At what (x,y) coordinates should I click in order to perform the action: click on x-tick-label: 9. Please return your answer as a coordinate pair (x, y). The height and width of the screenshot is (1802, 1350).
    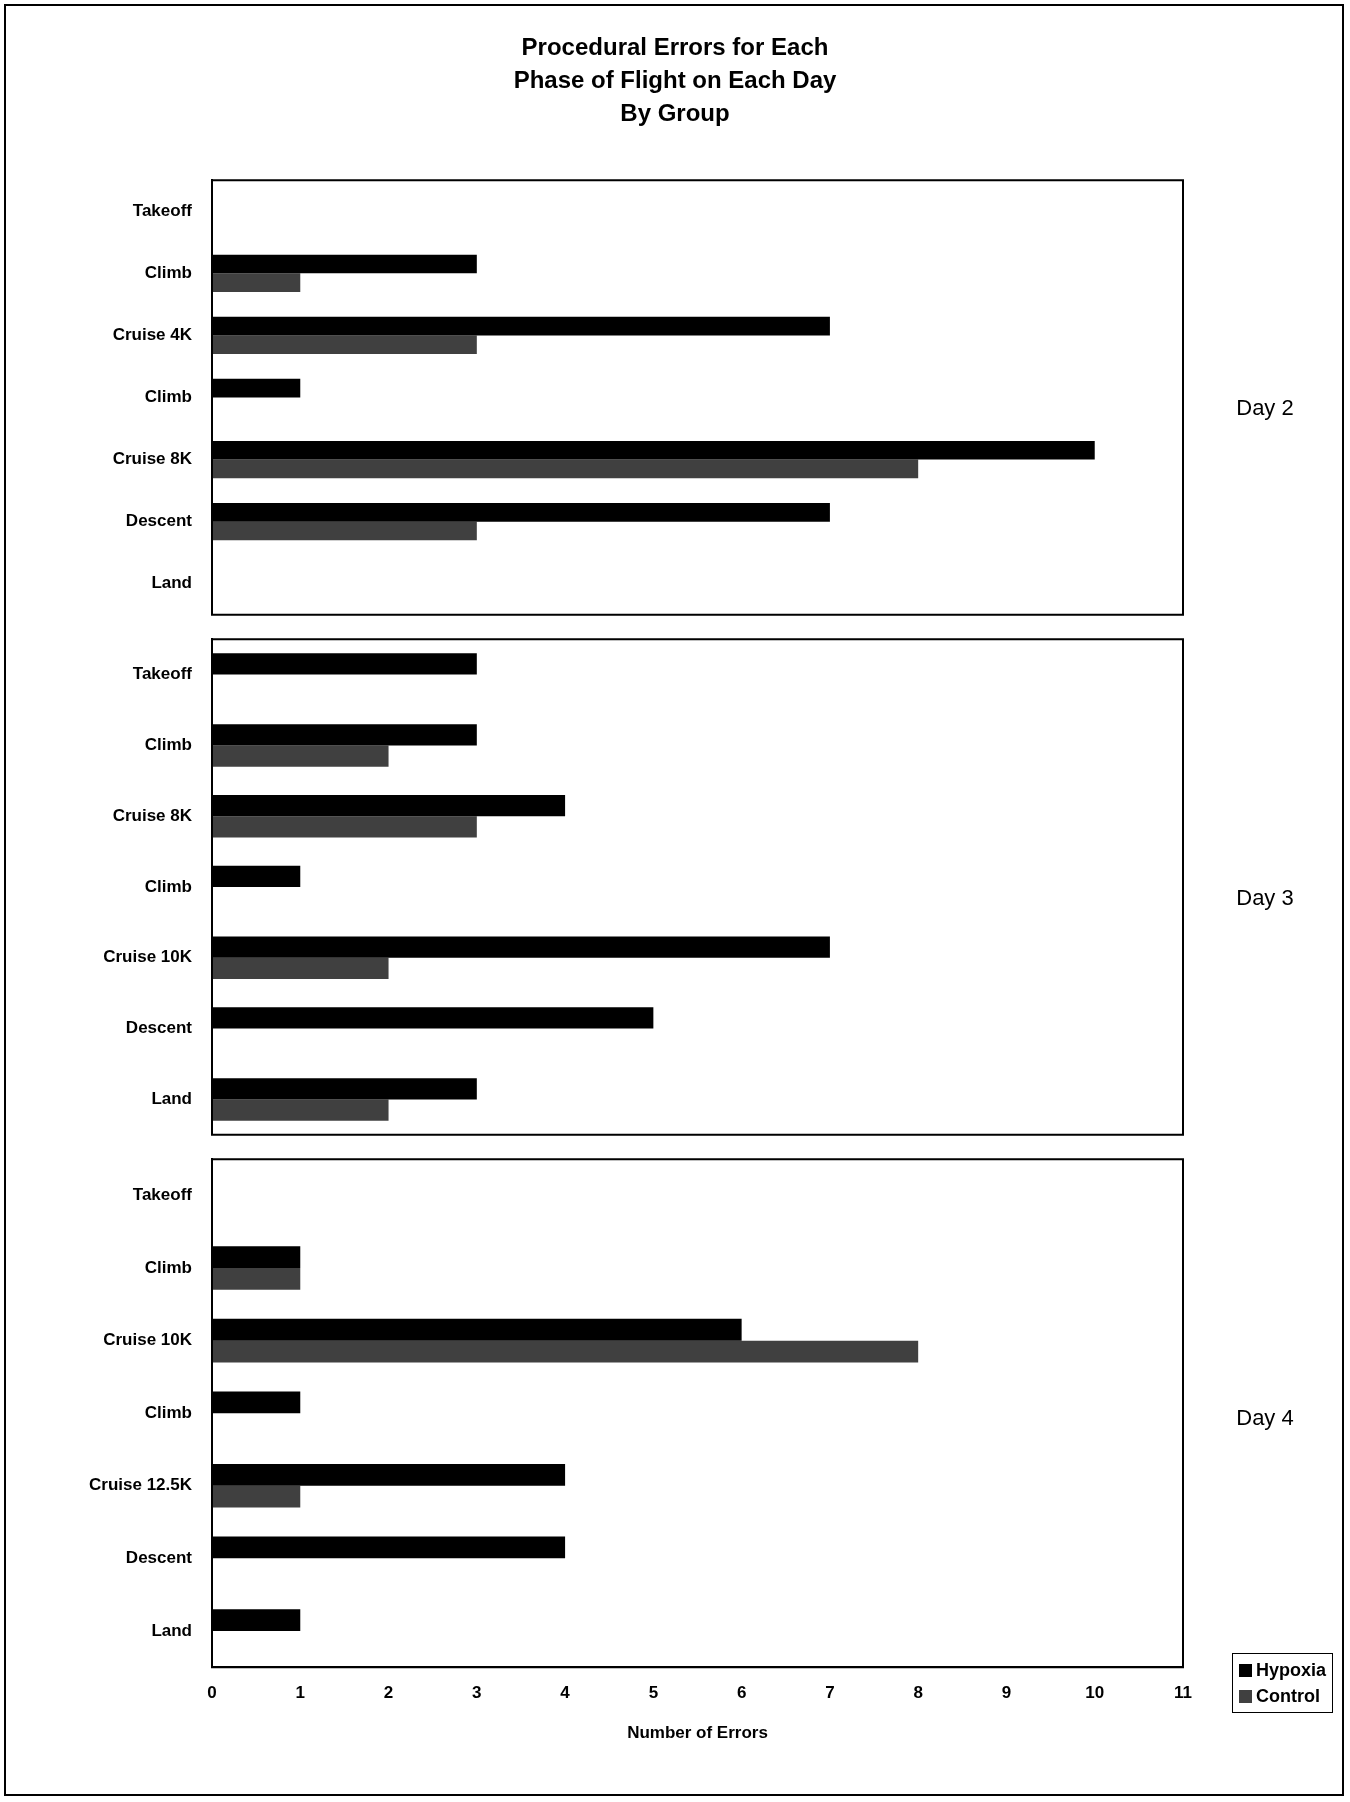
    Looking at the image, I should click on (1006, 1692).